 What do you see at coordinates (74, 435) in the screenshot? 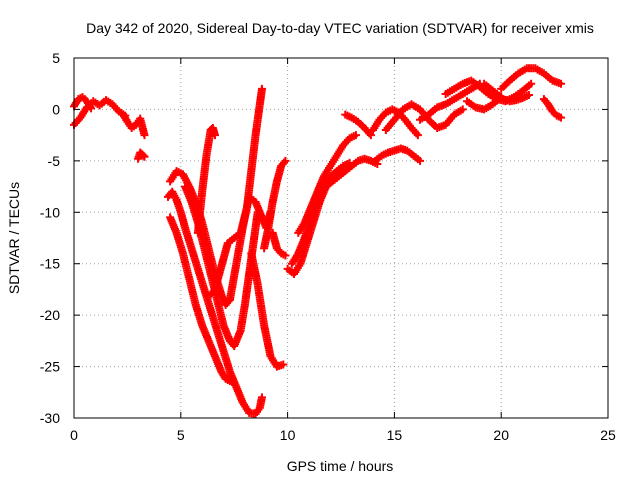
I see `x-tick-label: 0` at bounding box center [74, 435].